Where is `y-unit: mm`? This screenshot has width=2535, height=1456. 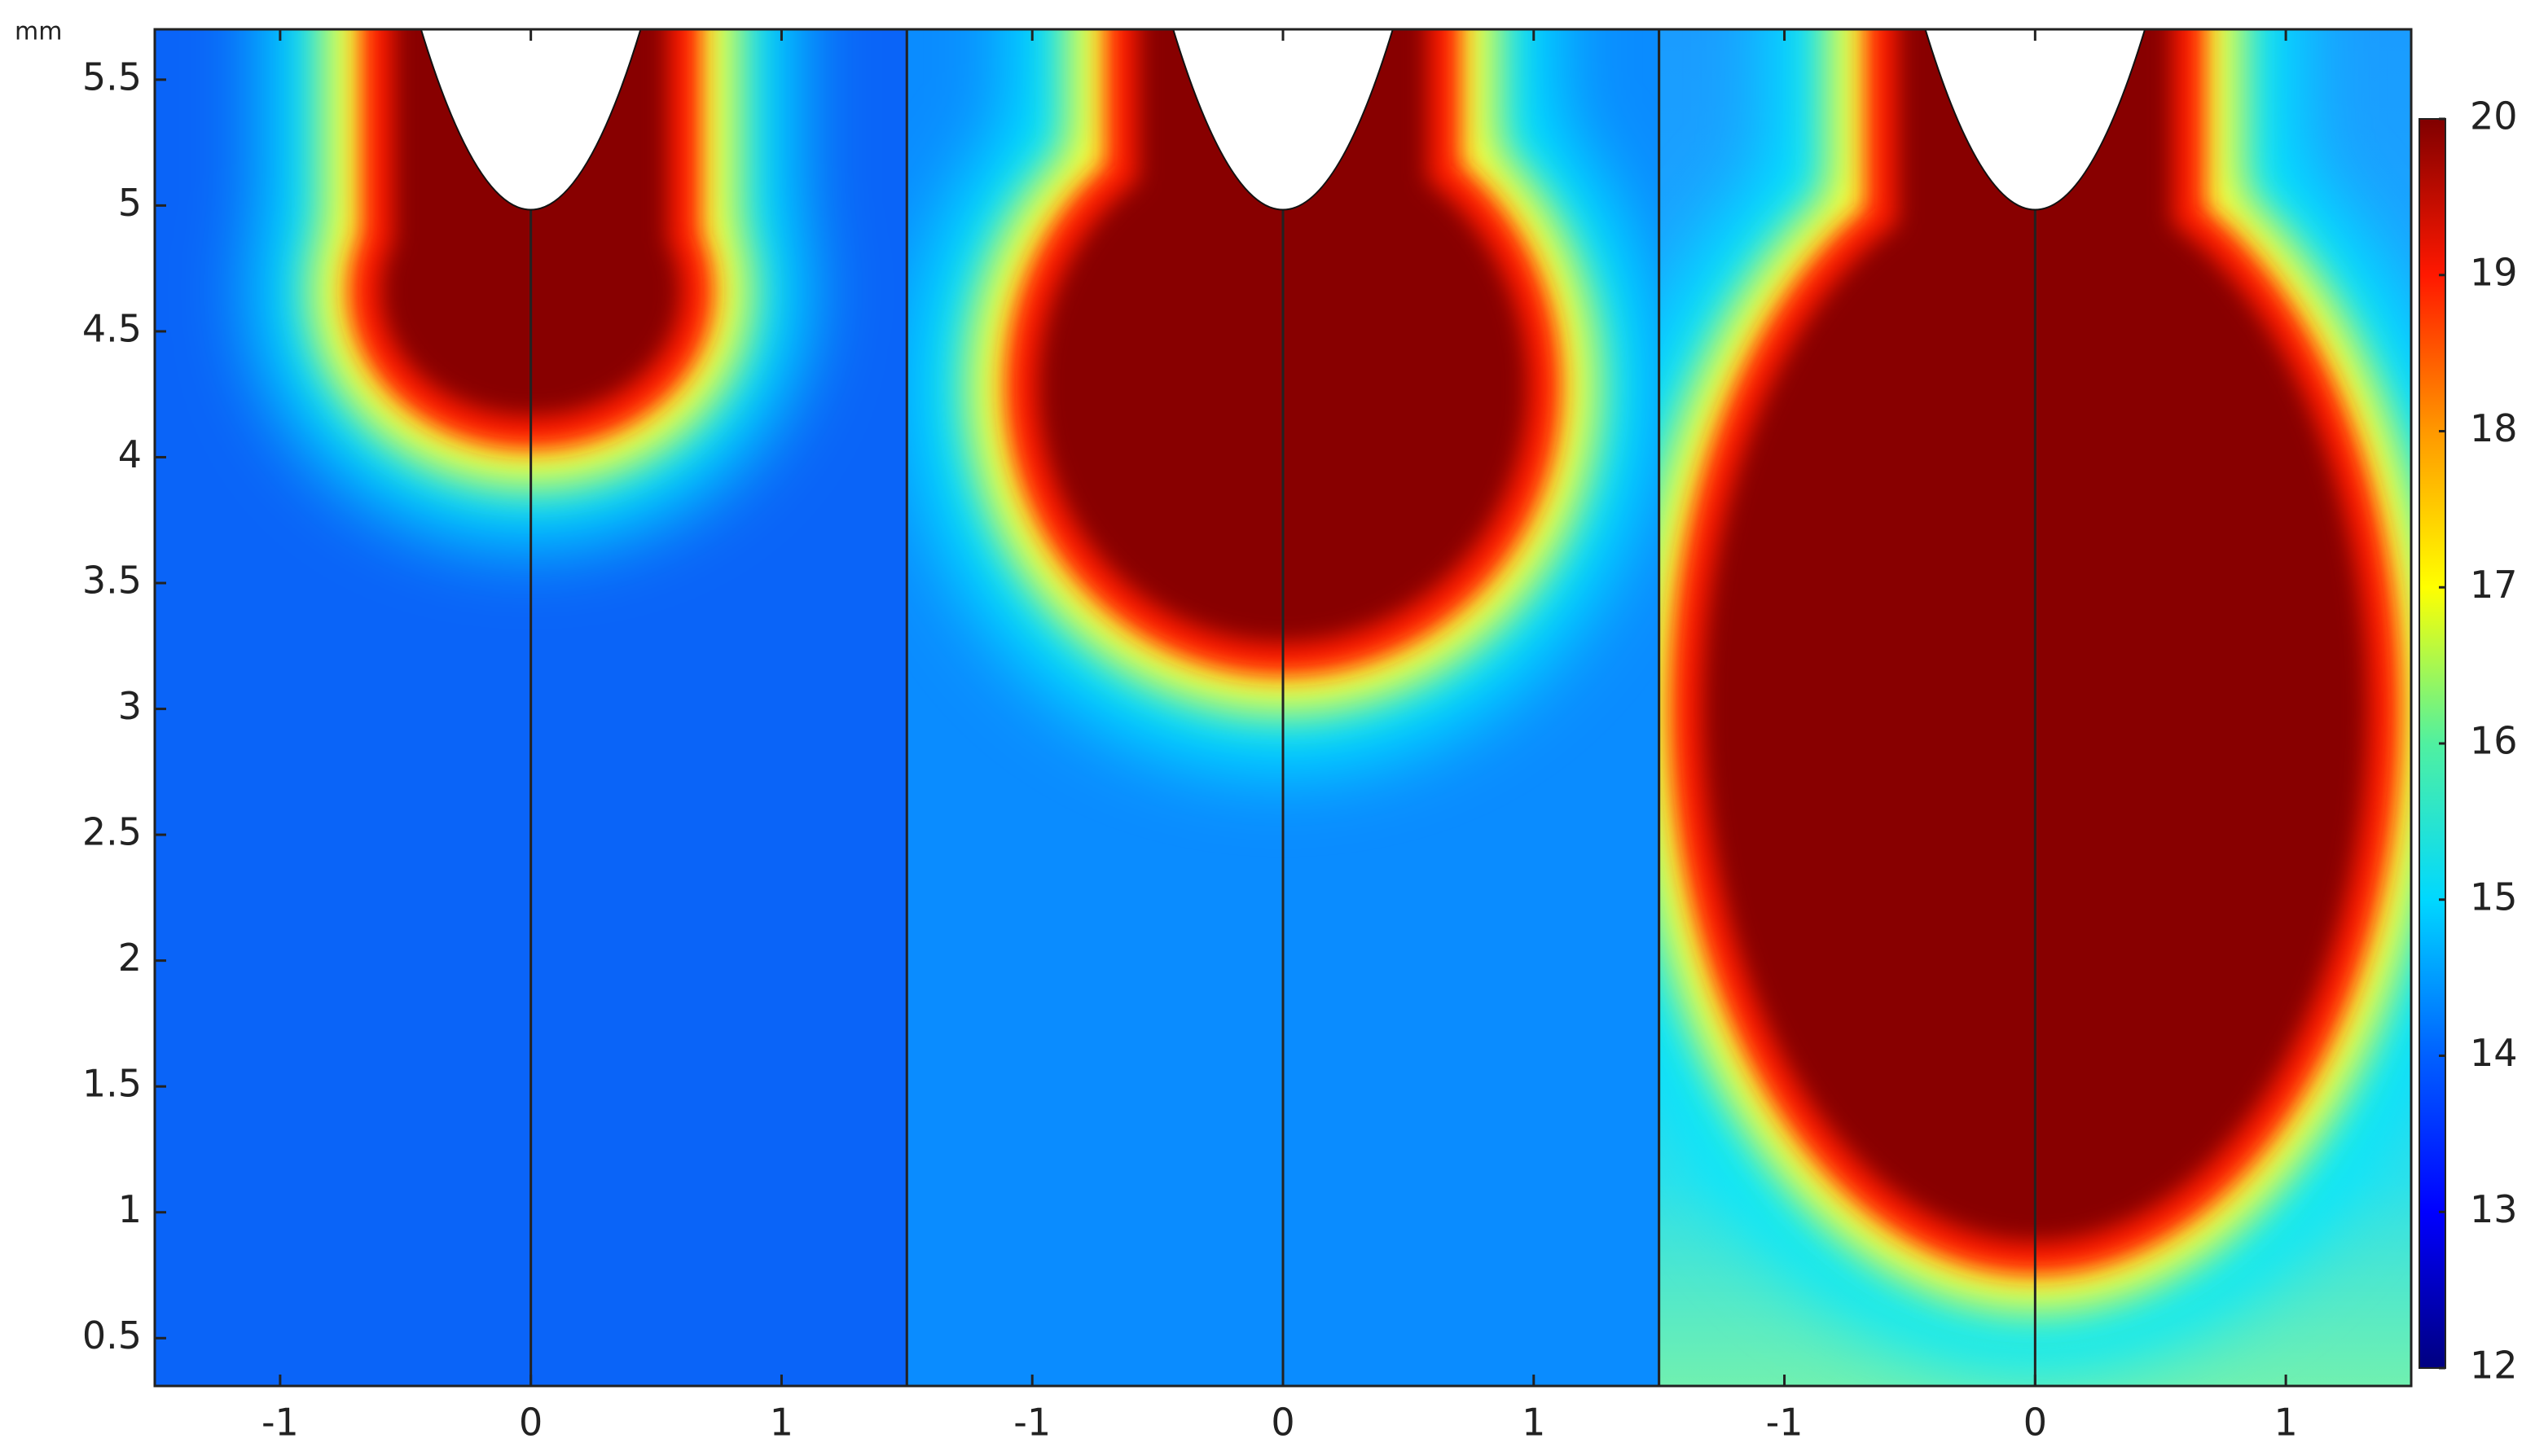 y-unit: mm is located at coordinates (38, 32).